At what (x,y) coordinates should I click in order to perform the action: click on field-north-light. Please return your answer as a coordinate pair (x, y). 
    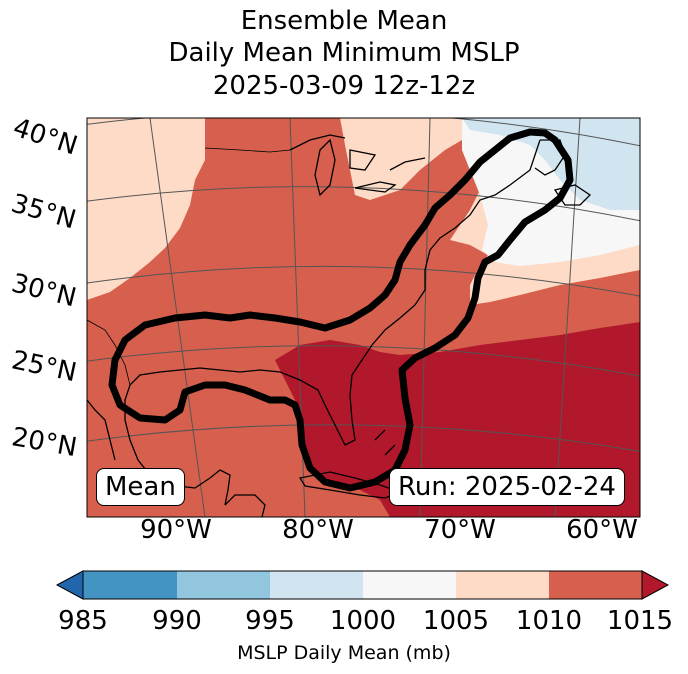
    Looking at the image, I should click on (401, 159).